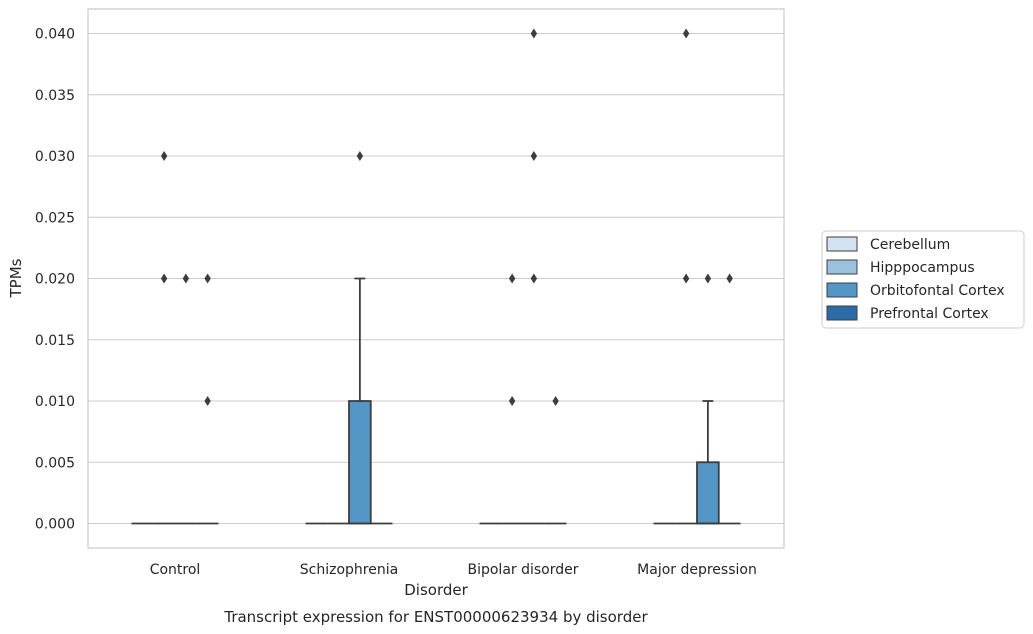  Describe the element at coordinates (55, 402) in the screenshot. I see `y-tick-label: 0.010` at that location.